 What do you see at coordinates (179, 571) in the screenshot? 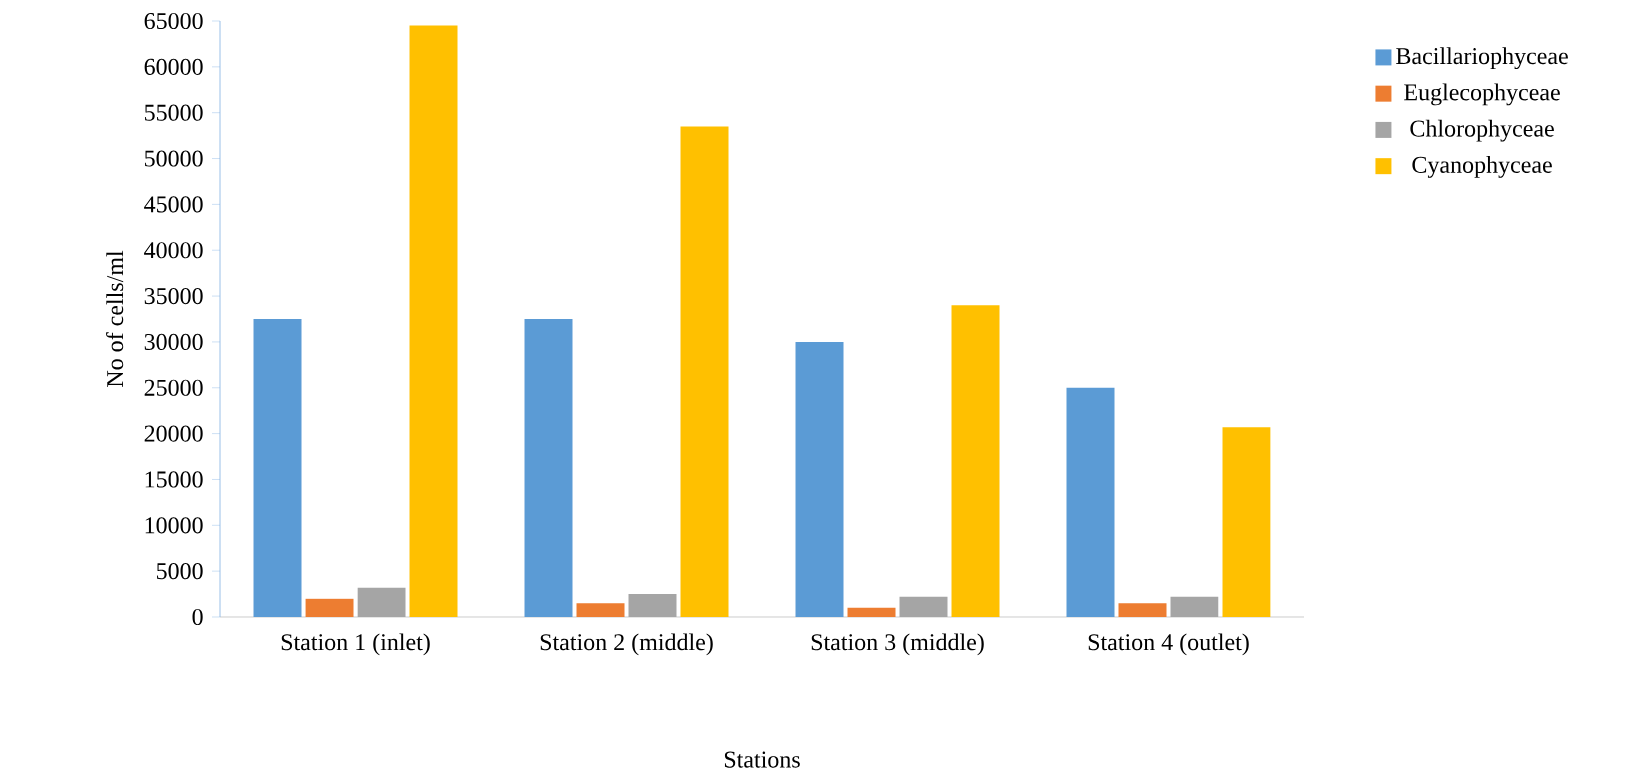
I see `y-tick-label: 5000` at bounding box center [179, 571].